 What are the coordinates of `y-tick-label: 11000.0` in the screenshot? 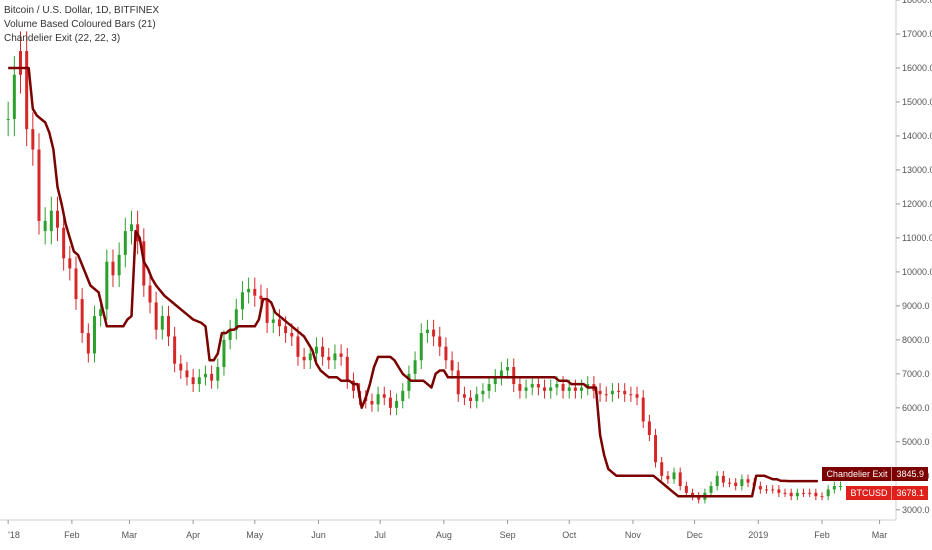 It's located at (917, 238).